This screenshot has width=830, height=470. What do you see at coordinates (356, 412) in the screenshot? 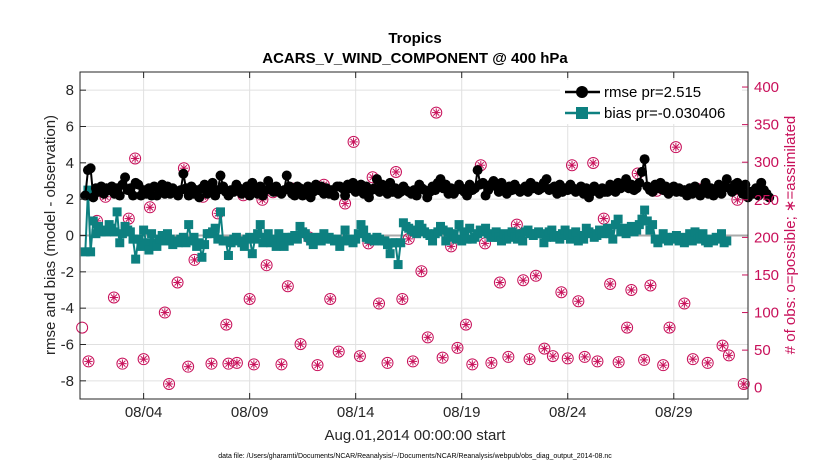
I see `x-tick-label: 08/14` at bounding box center [356, 412].